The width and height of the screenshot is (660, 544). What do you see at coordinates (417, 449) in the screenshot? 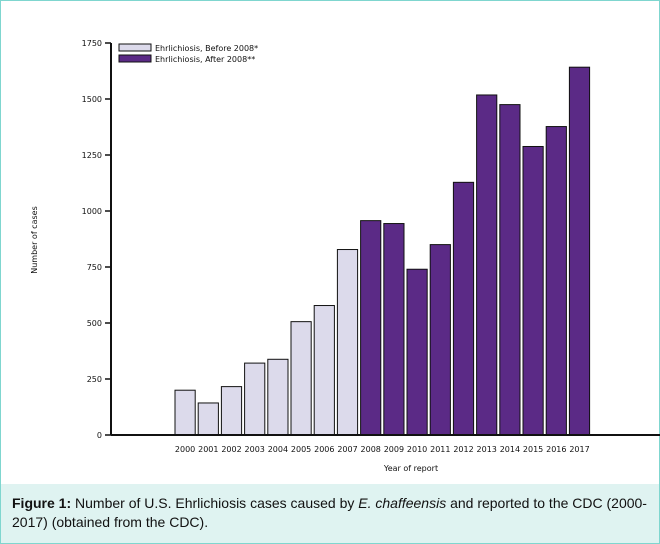
I see `x-tick-label: 2010` at bounding box center [417, 449].